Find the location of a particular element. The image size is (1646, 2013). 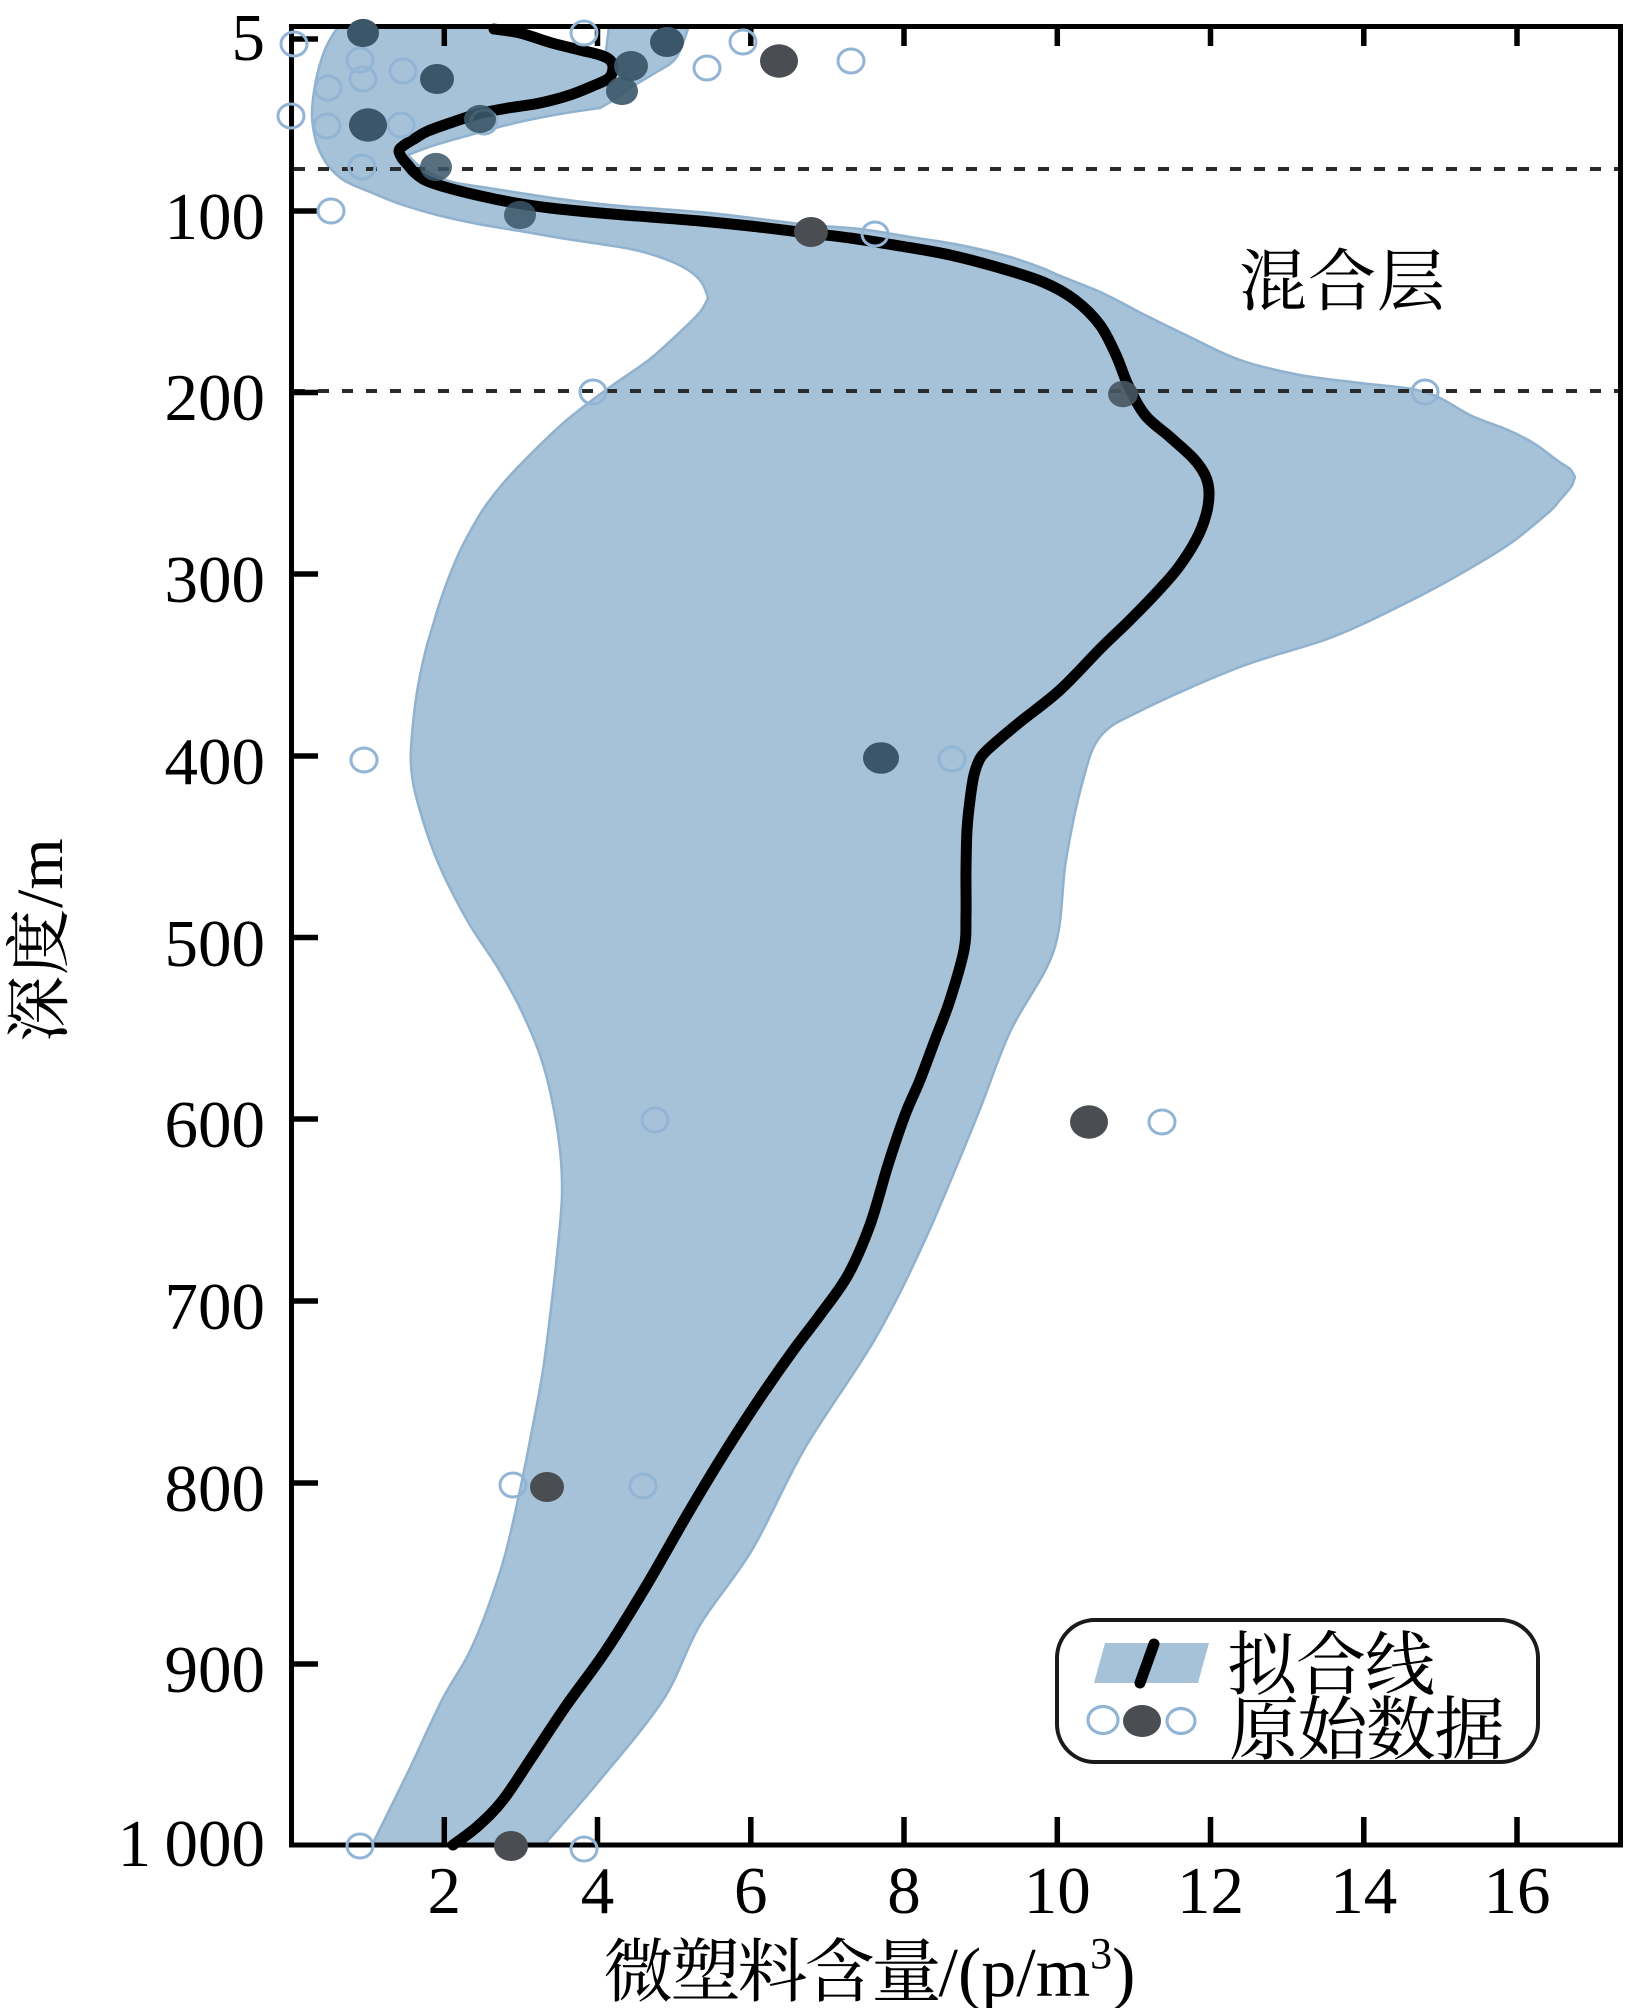

svg-text: 500 is located at coordinates (215, 944).